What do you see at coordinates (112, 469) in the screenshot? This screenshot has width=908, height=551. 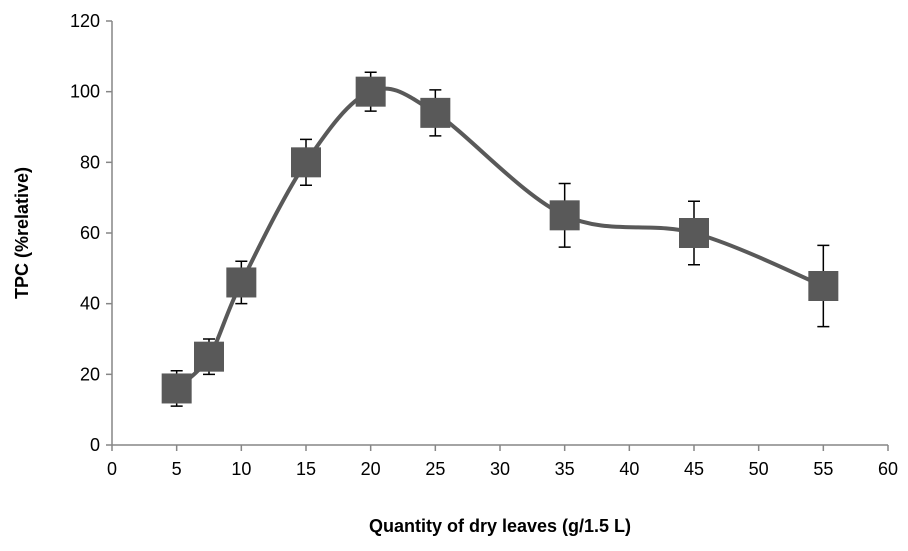 I see `x-tick-label: 0` at bounding box center [112, 469].